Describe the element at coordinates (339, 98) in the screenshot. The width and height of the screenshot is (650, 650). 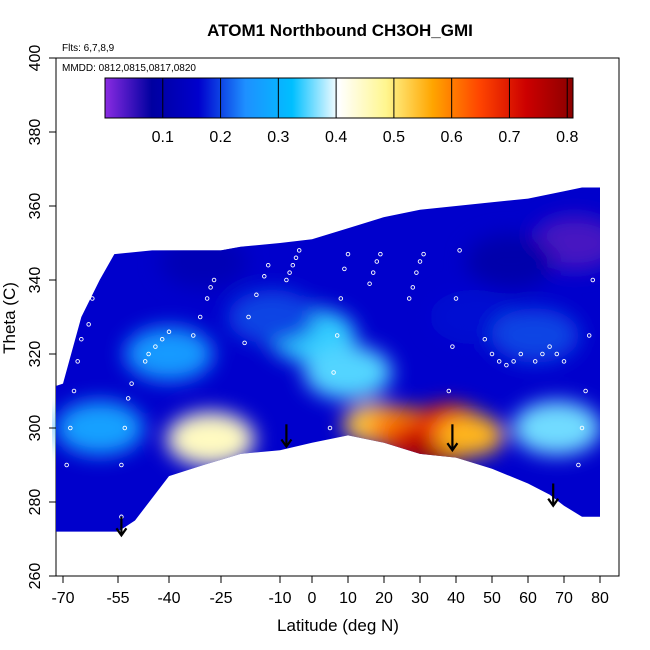
I see `colorbar` at that location.